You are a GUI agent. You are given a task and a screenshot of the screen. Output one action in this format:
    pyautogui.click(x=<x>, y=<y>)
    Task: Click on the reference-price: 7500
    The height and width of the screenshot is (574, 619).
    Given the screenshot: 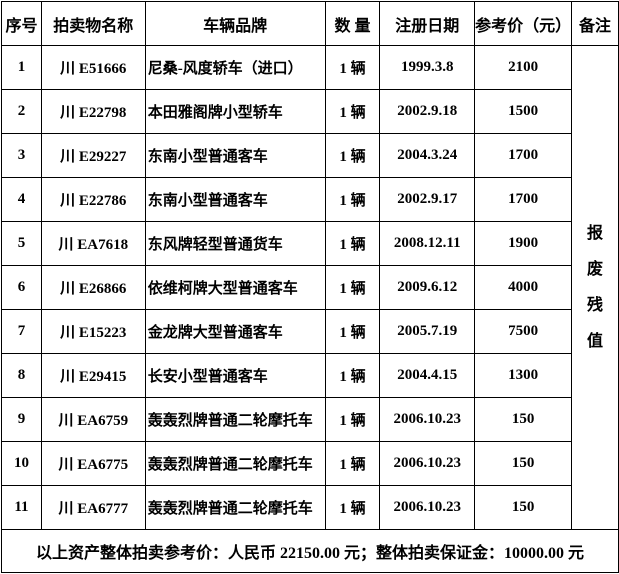 What is the action you would take?
    pyautogui.click(x=523, y=331)
    